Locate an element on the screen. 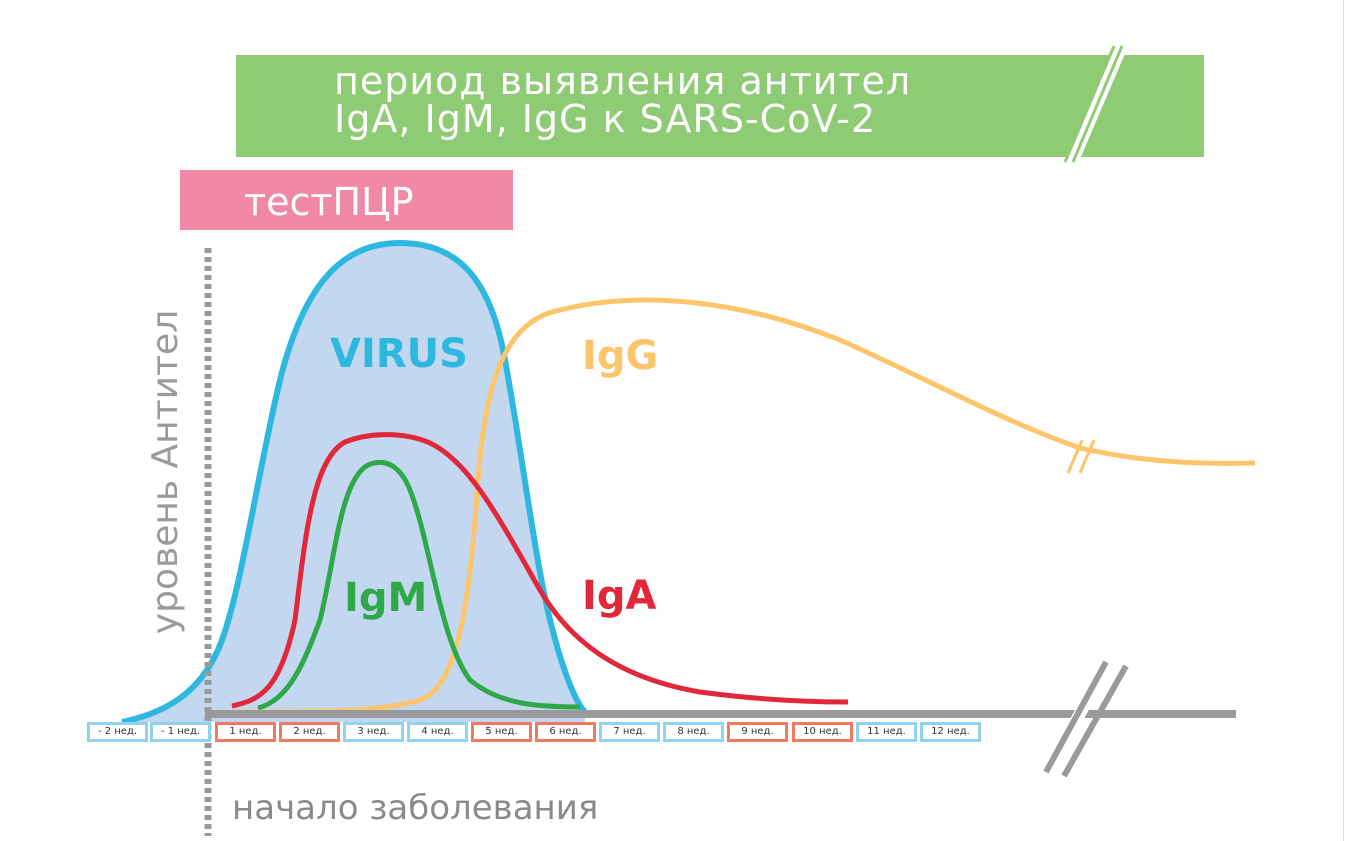 The image size is (1346, 841). week-cell: 12 нед. is located at coordinates (950, 732).